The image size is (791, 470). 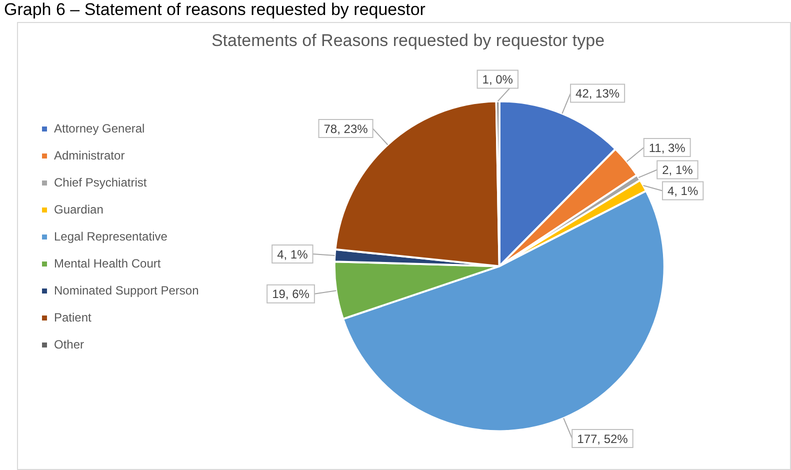 What do you see at coordinates (678, 170) in the screenshot?
I see `data-label: 2, 1%` at bounding box center [678, 170].